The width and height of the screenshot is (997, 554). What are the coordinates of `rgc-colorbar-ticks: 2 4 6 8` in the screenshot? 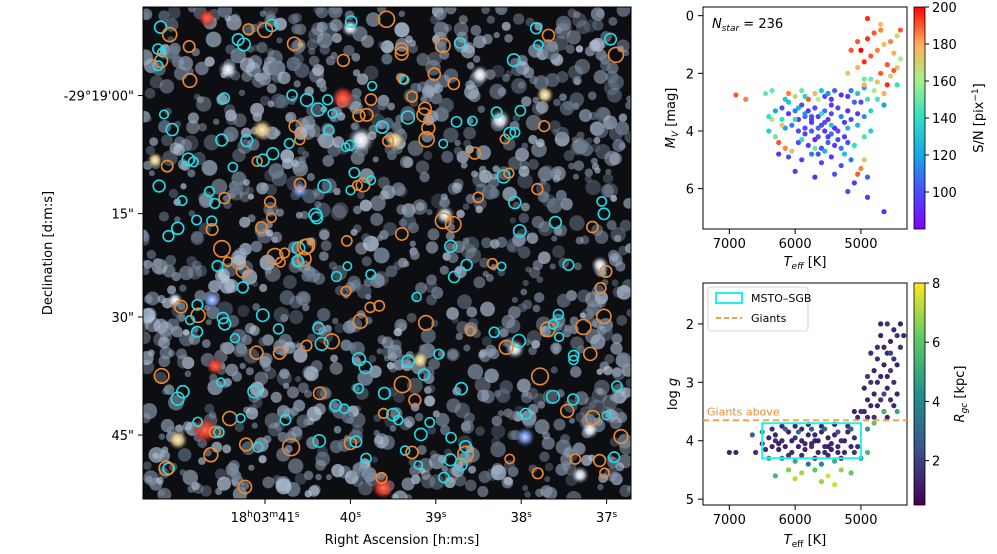 It's located at (932, 373).